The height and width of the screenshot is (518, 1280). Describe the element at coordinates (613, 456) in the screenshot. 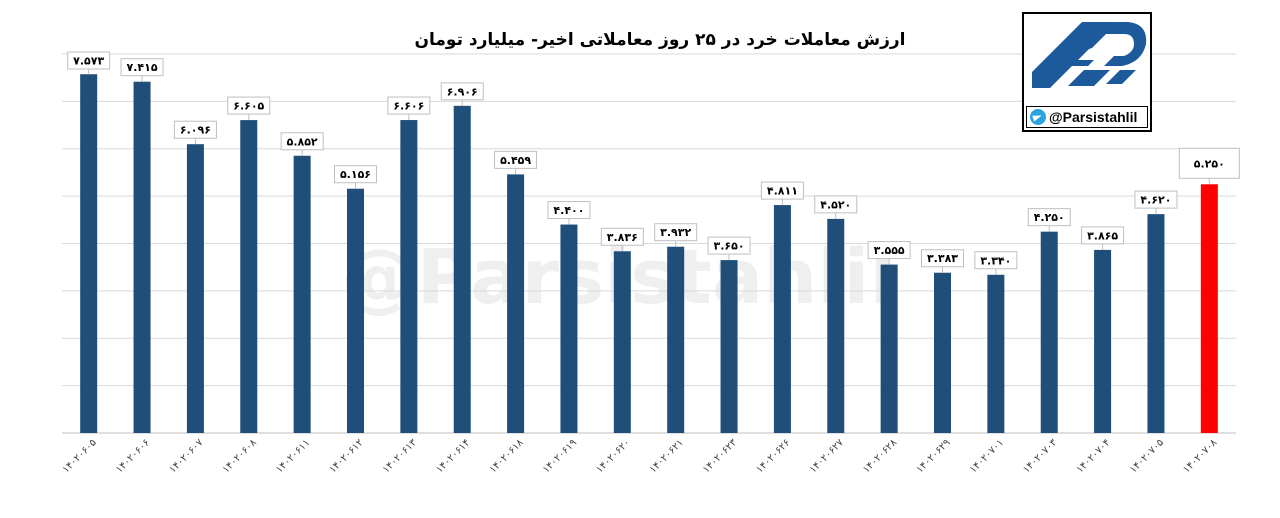

I see `x-tick-label: ۱۴۰۲۰۶۲۰` at that location.